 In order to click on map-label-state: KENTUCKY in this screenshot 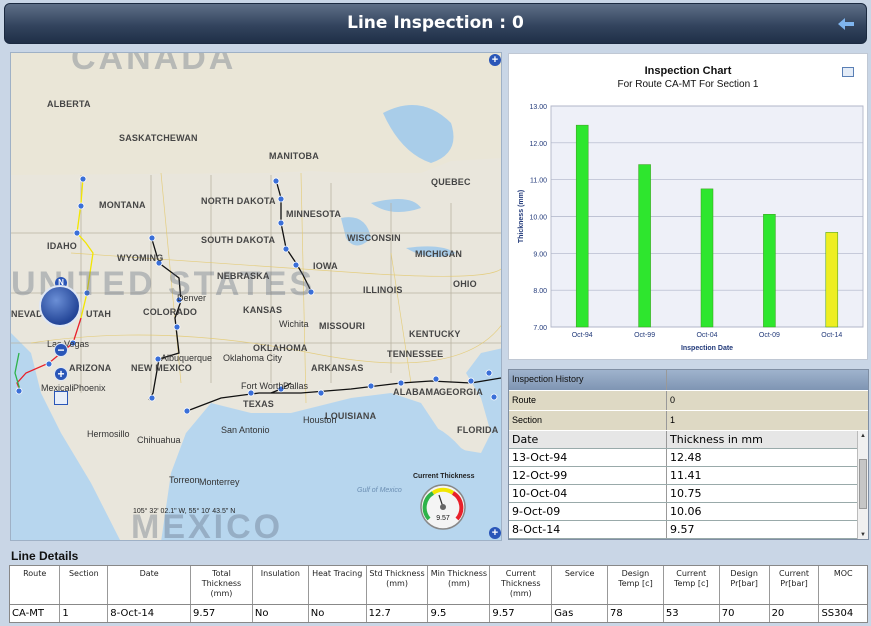, I will do `click(435, 334)`.